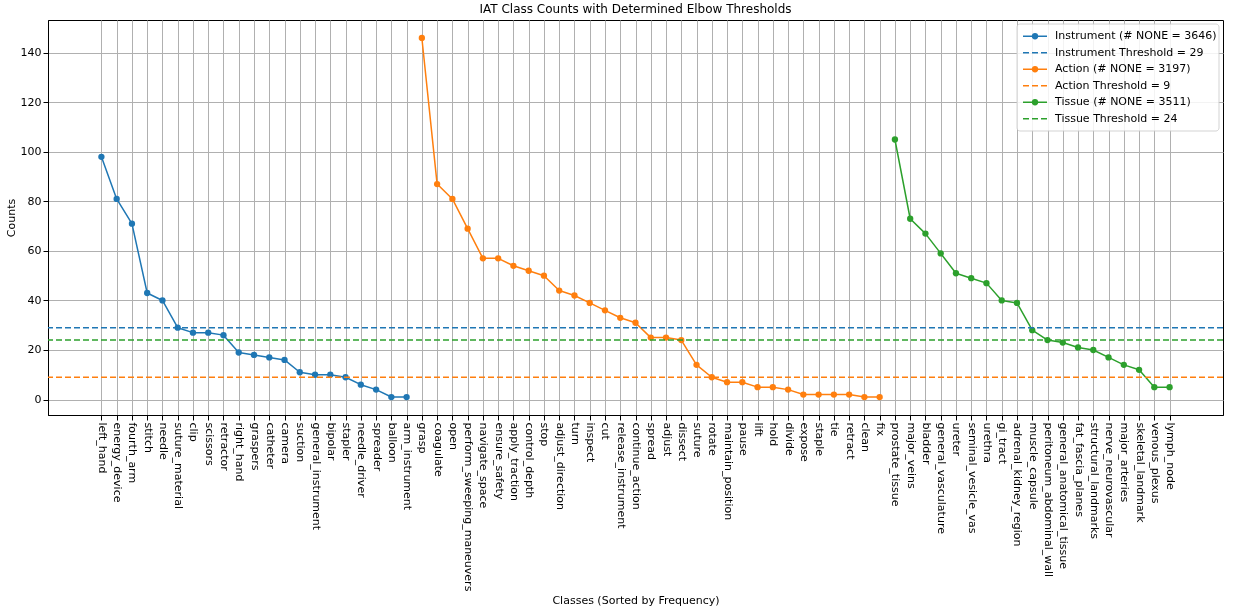 The image size is (1243, 608). What do you see at coordinates (499, 461) in the screenshot?
I see `x-tick-label: ensure_safety` at bounding box center [499, 461].